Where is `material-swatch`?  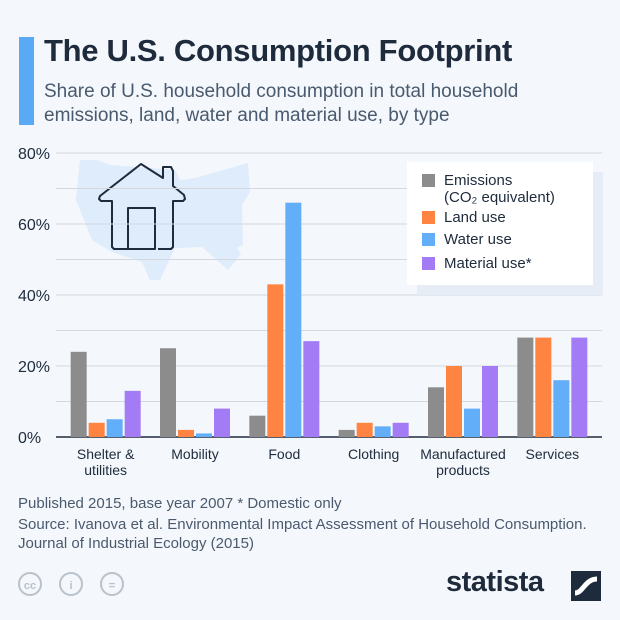 material-swatch is located at coordinates (428, 263).